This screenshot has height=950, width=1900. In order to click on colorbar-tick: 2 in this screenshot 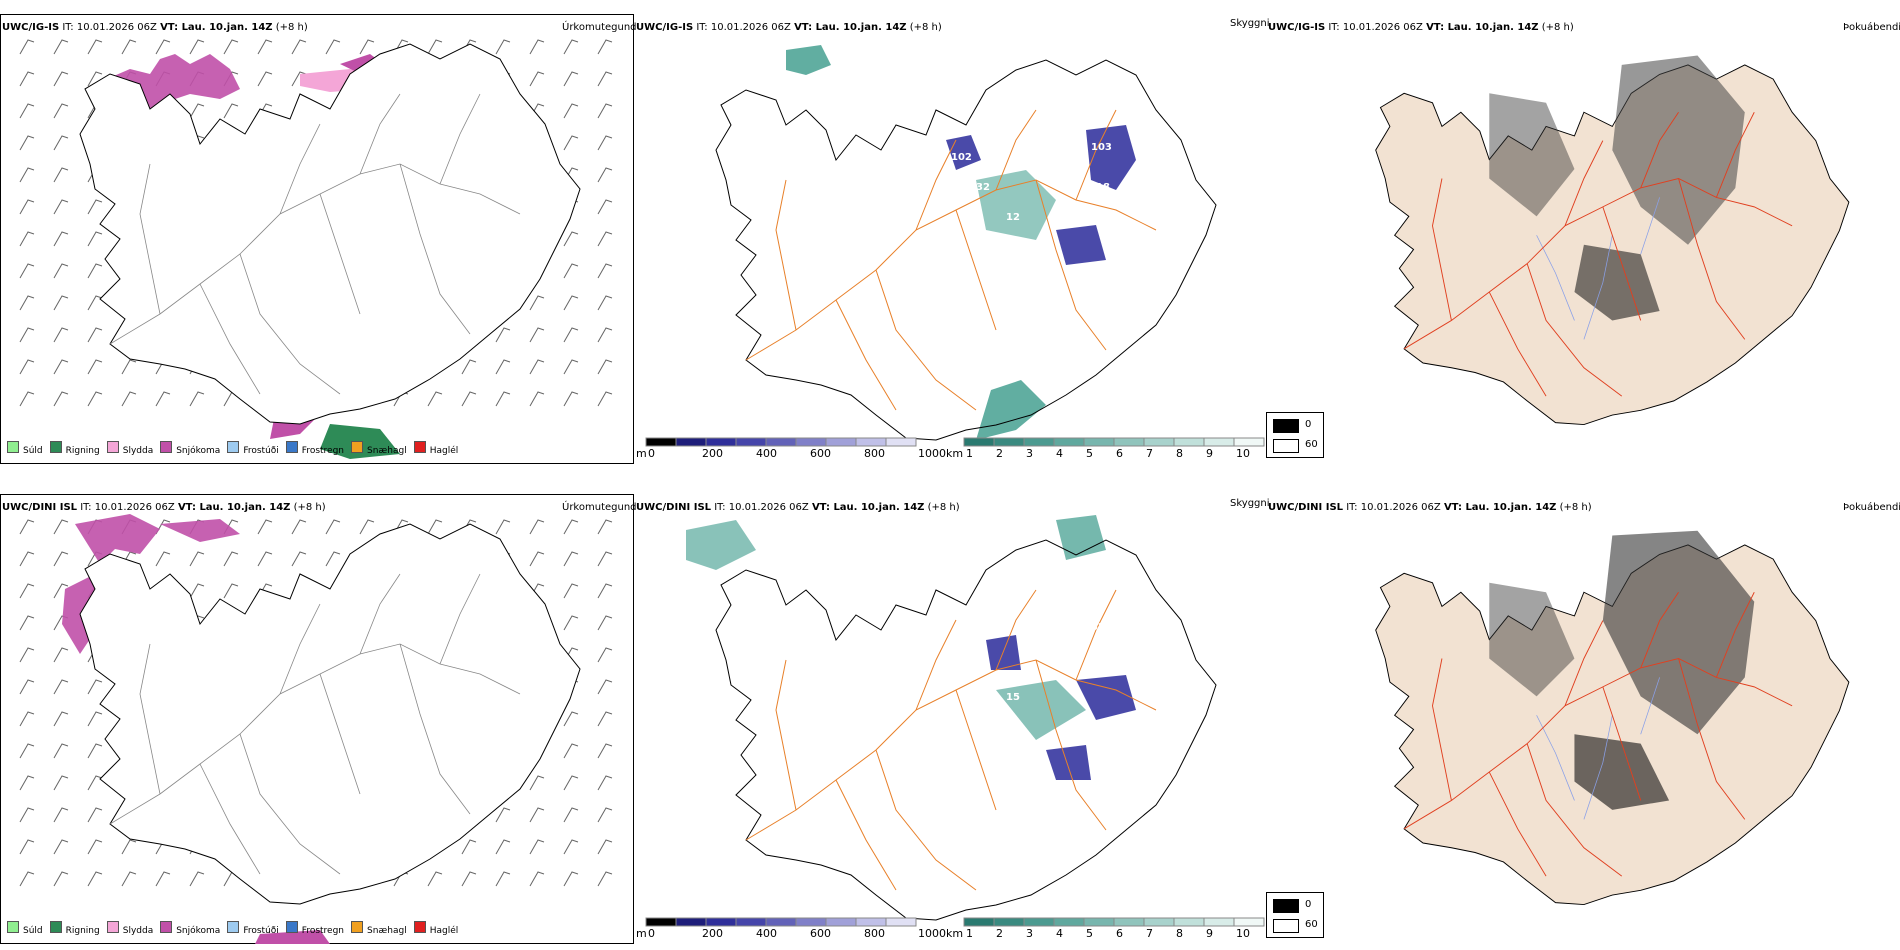, I will do `click(999, 453)`.